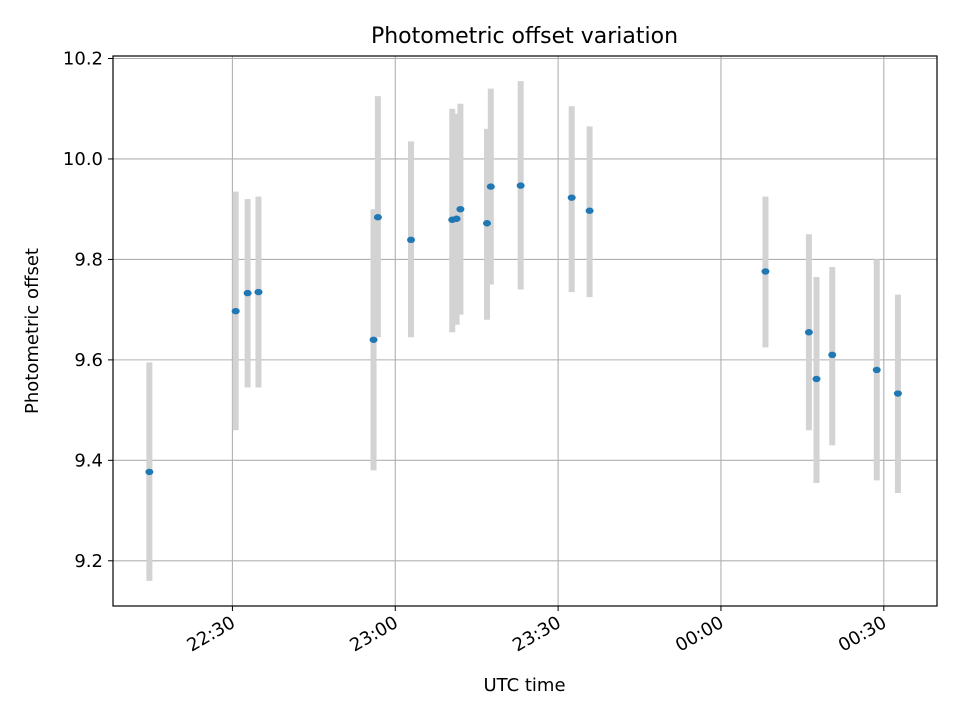 Image resolution: width=960 pixels, height=720 pixels. Describe the element at coordinates (88, 360) in the screenshot. I see `y-tick-label: 9.6` at that location.